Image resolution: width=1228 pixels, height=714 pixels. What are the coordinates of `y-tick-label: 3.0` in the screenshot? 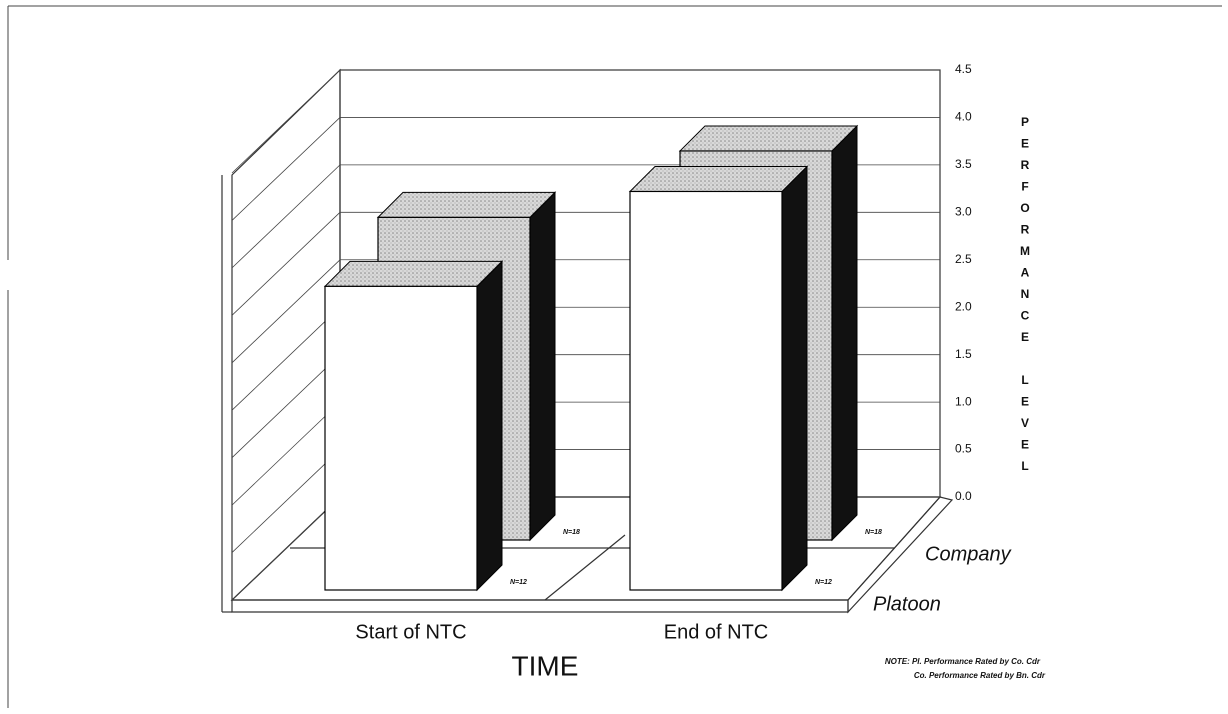 It's located at (963, 212).